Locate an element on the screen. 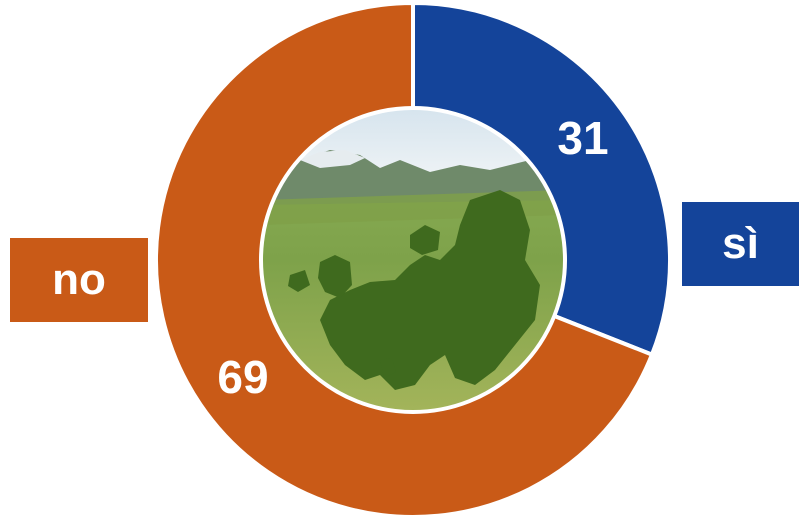  legend-label-no: no is located at coordinates (79, 279).